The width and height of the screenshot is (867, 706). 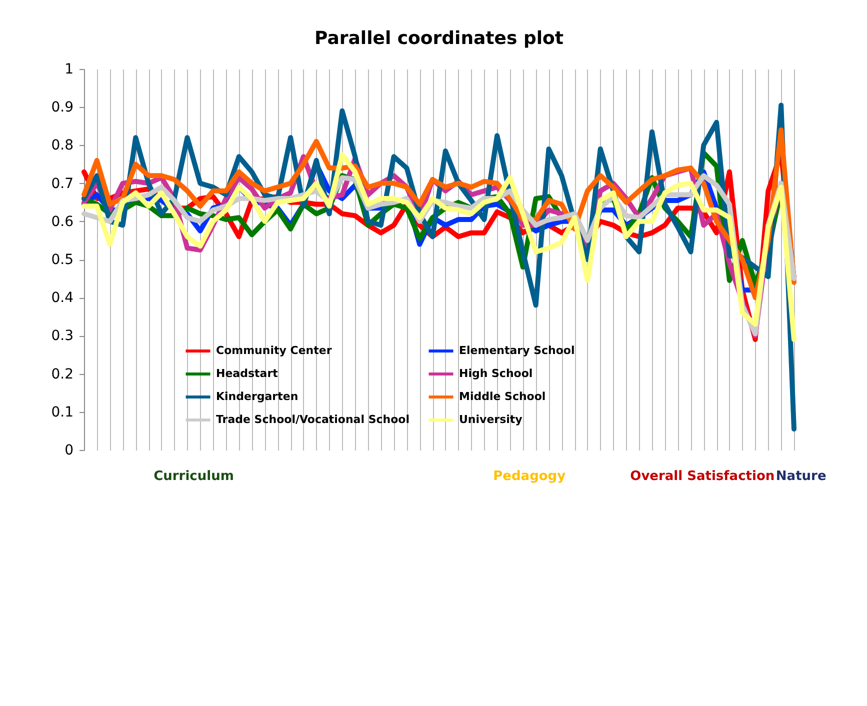 I want to click on y-tick-label: 0.6, so click(x=62, y=222).